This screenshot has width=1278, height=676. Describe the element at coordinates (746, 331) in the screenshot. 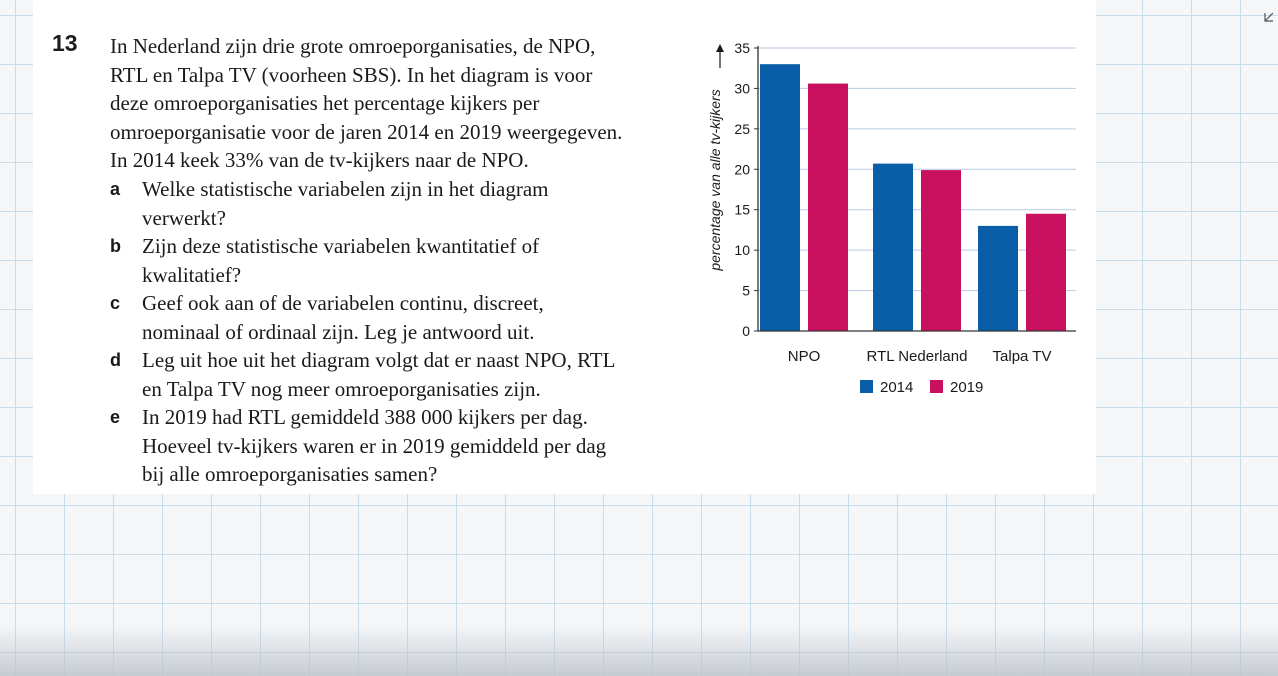

I see `y-tick-label: 0` at that location.